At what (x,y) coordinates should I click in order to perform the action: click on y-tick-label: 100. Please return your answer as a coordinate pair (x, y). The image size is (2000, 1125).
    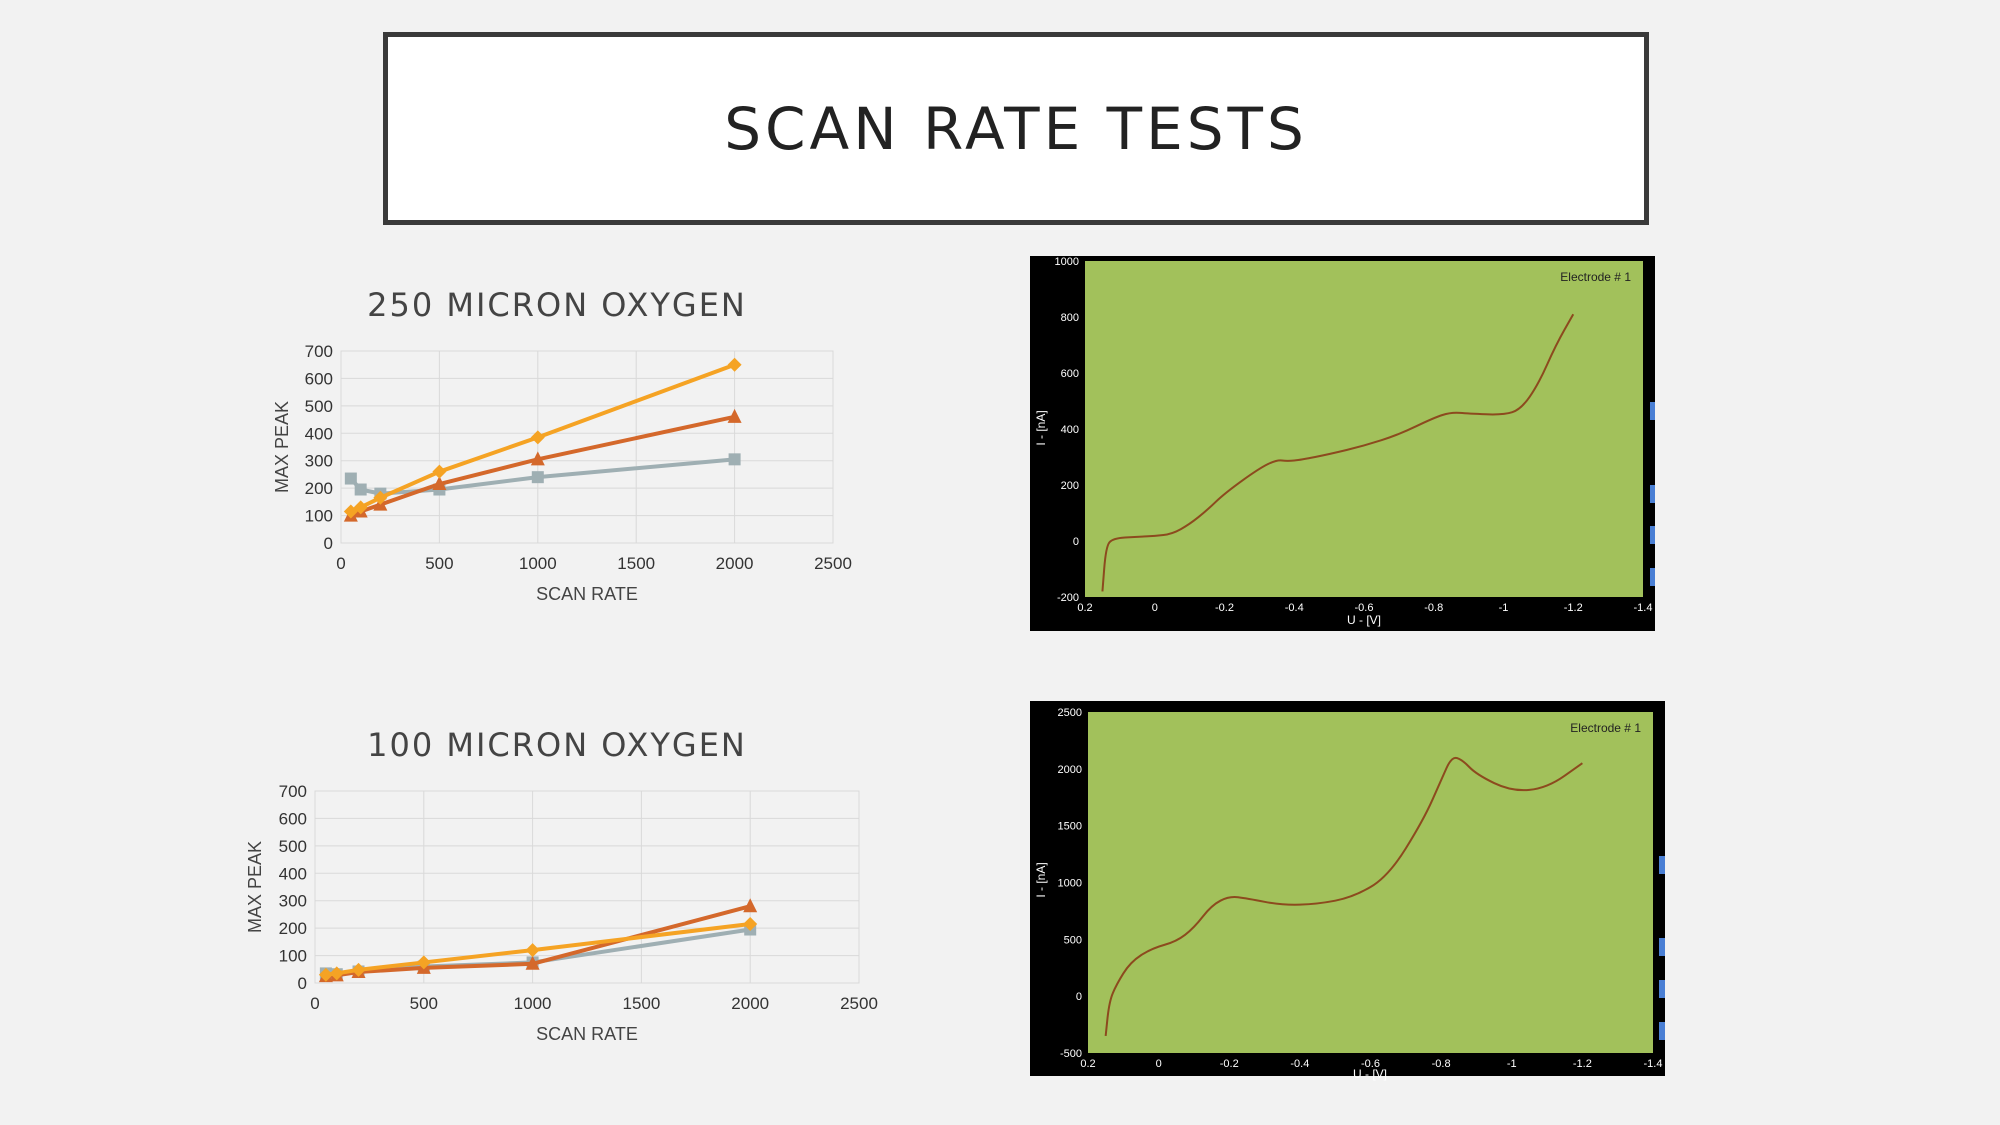
    Looking at the image, I should click on (319, 516).